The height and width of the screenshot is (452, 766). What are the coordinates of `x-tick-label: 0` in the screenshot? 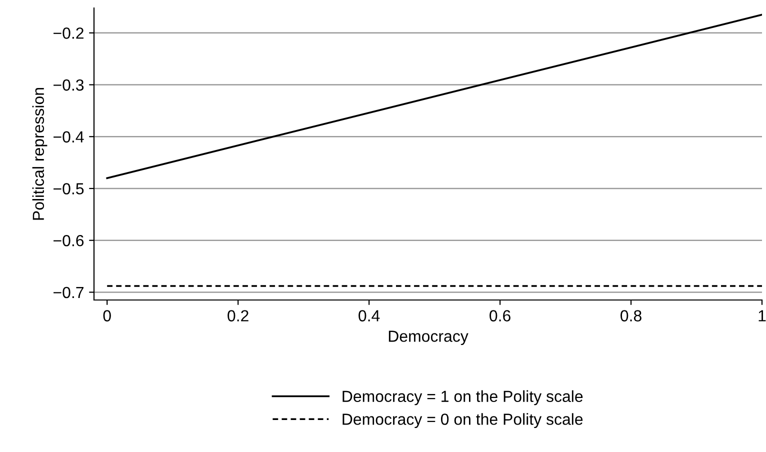 It's located at (107, 316).